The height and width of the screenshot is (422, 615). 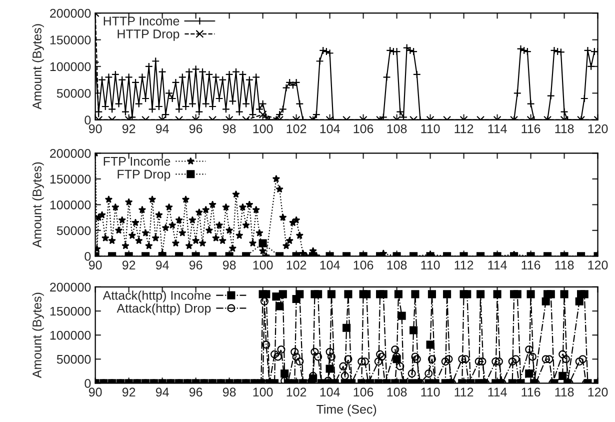 What do you see at coordinates (346, 410) in the screenshot?
I see `x-axis-title: Time (Sec)` at bounding box center [346, 410].